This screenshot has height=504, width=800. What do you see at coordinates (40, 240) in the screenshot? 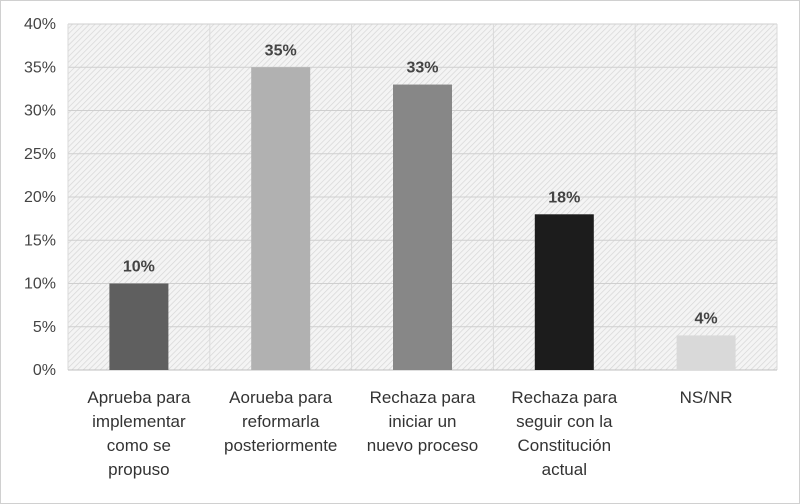
I see `y-tick-label: 15%` at bounding box center [40, 240].